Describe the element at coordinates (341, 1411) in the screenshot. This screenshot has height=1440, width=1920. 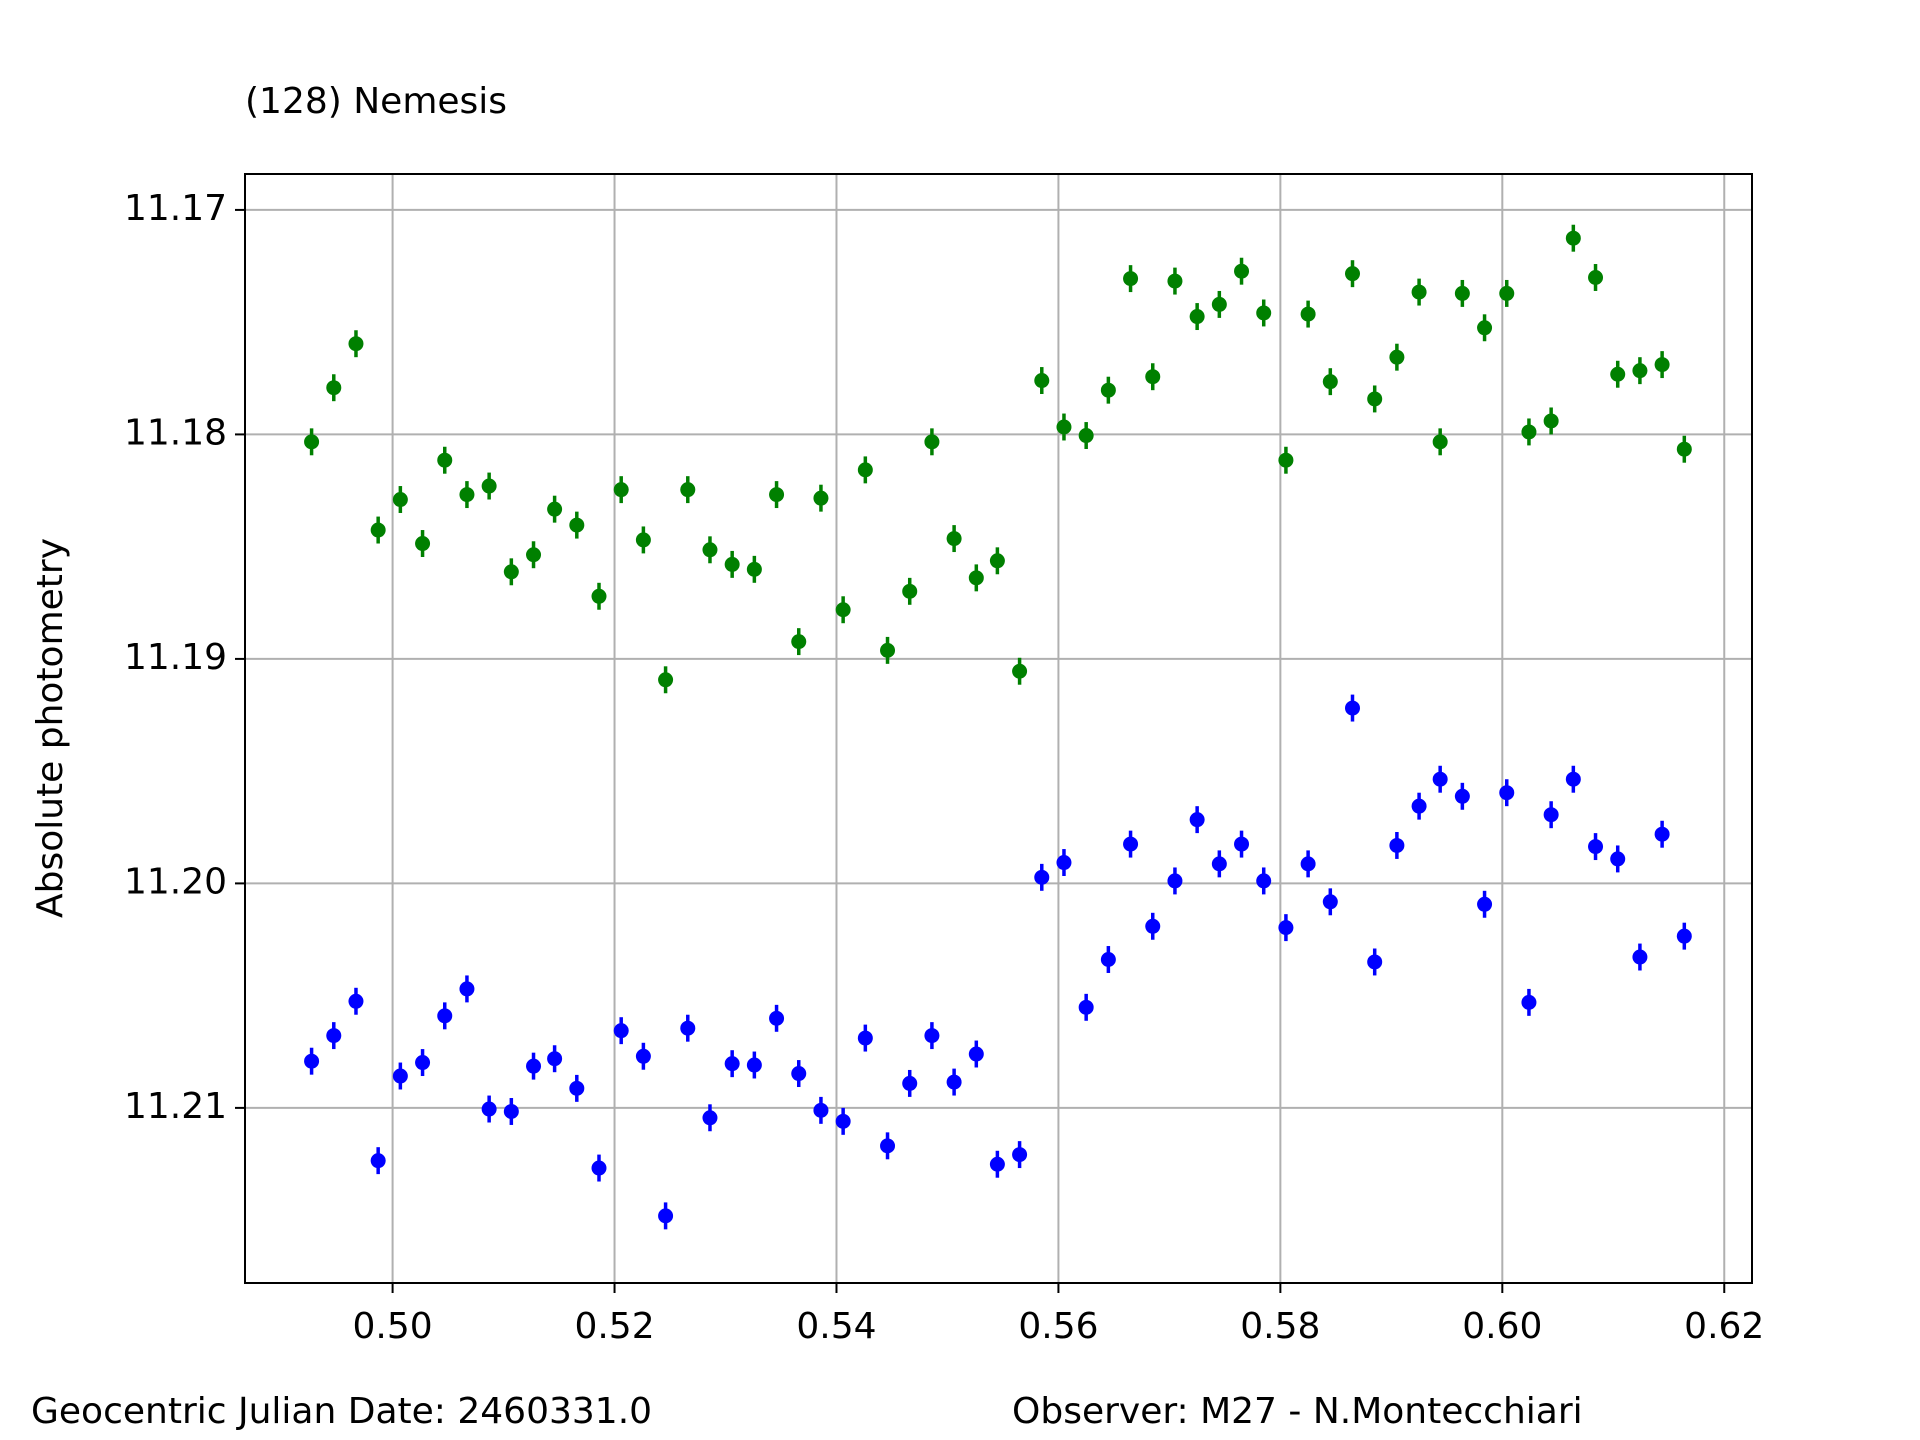
I see `footer-left: Geocentric Julian Date: 2460331.0` at that location.